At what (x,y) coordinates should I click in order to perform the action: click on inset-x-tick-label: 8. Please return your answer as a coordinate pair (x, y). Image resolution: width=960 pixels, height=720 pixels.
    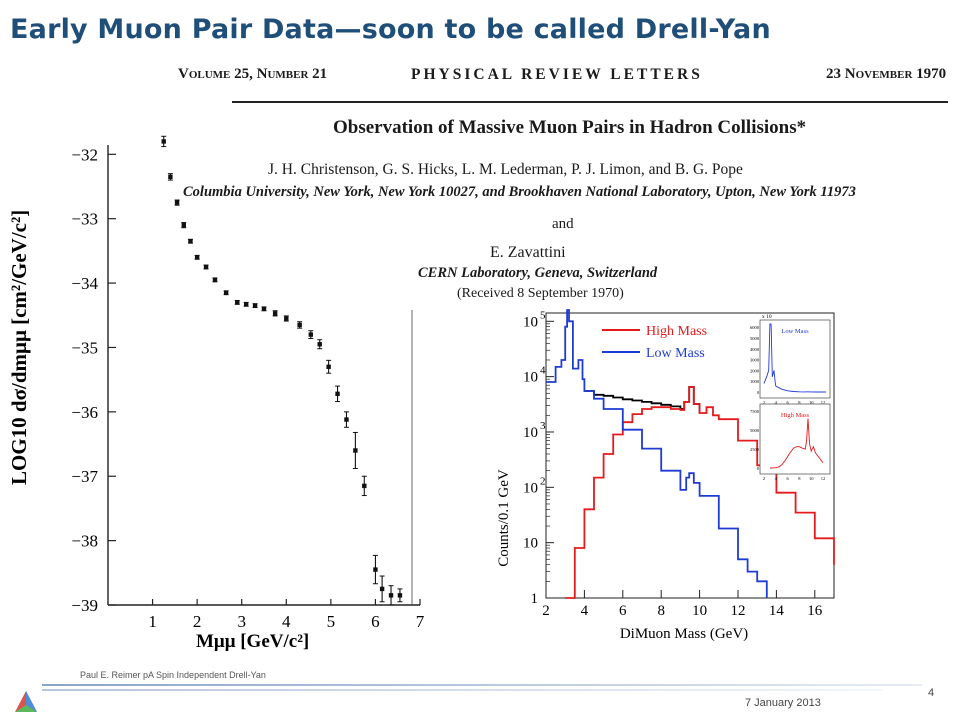
    Looking at the image, I should click on (799, 402).